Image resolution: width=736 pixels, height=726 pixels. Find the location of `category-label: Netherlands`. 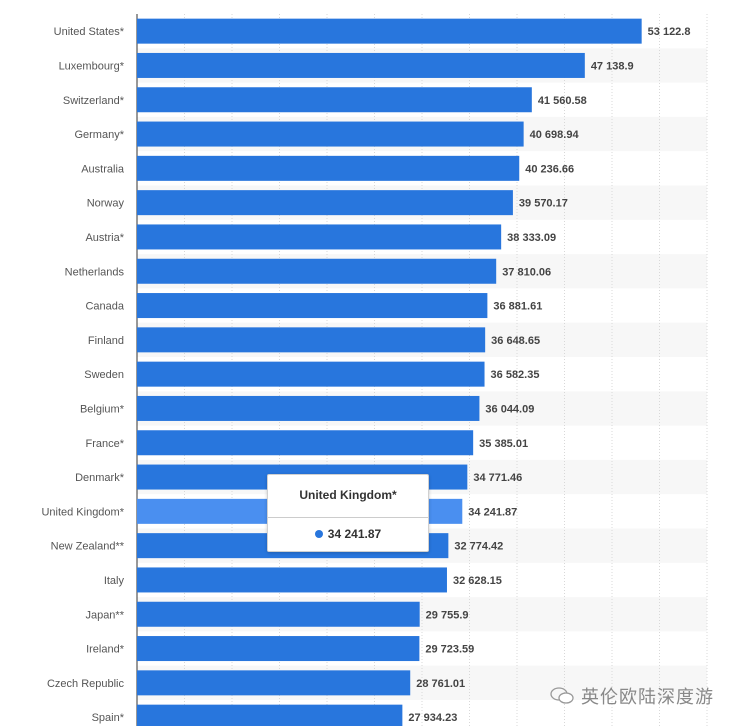

category-label: Netherlands is located at coordinates (95, 272).